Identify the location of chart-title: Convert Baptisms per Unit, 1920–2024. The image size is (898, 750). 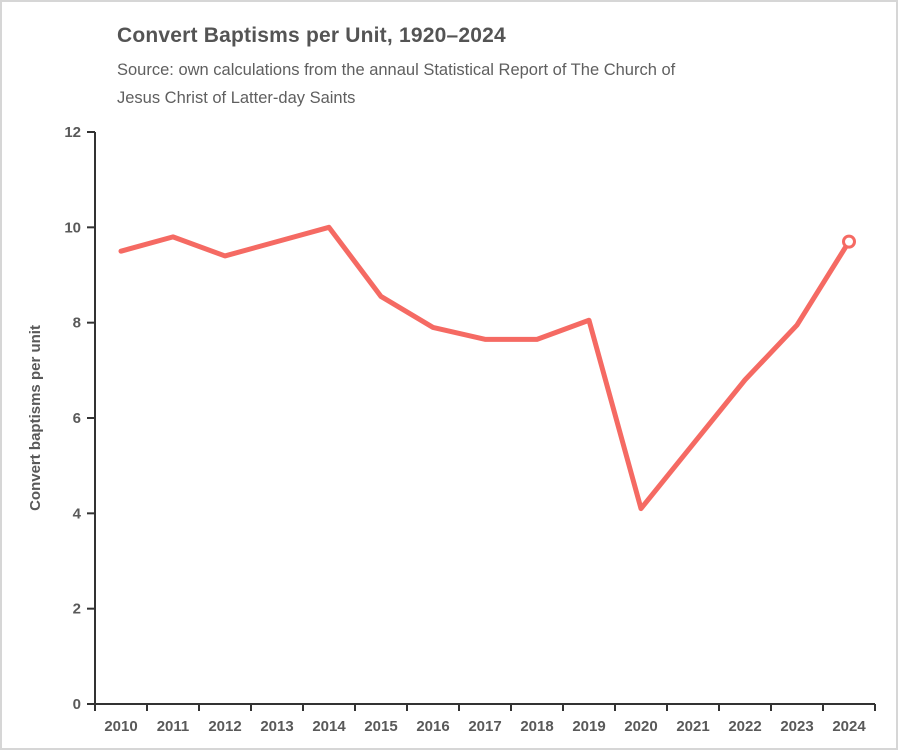
(311, 35).